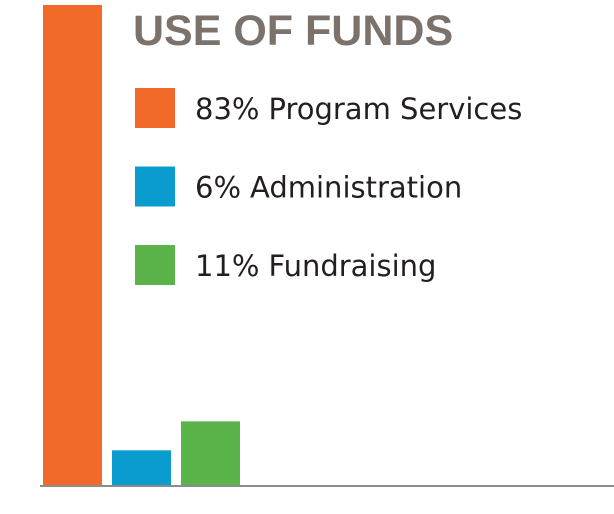  Describe the element at coordinates (352, 266) in the screenshot. I see `legend-label: Fundraising` at that location.